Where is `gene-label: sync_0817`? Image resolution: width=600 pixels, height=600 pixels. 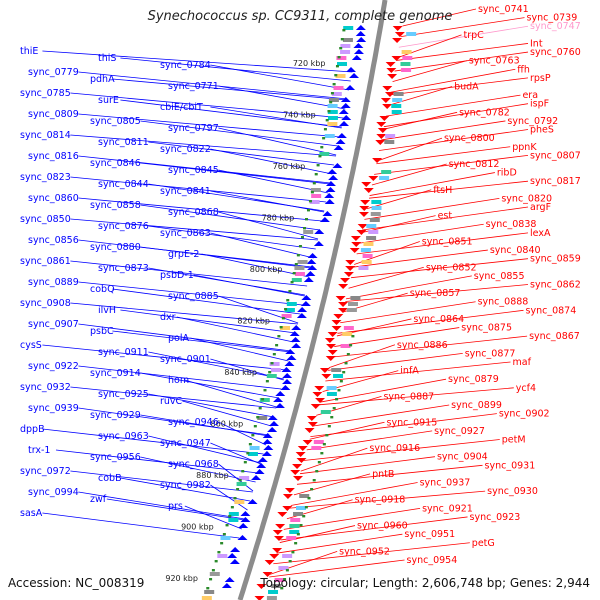 gene-label: sync_0817 is located at coordinates (555, 181).